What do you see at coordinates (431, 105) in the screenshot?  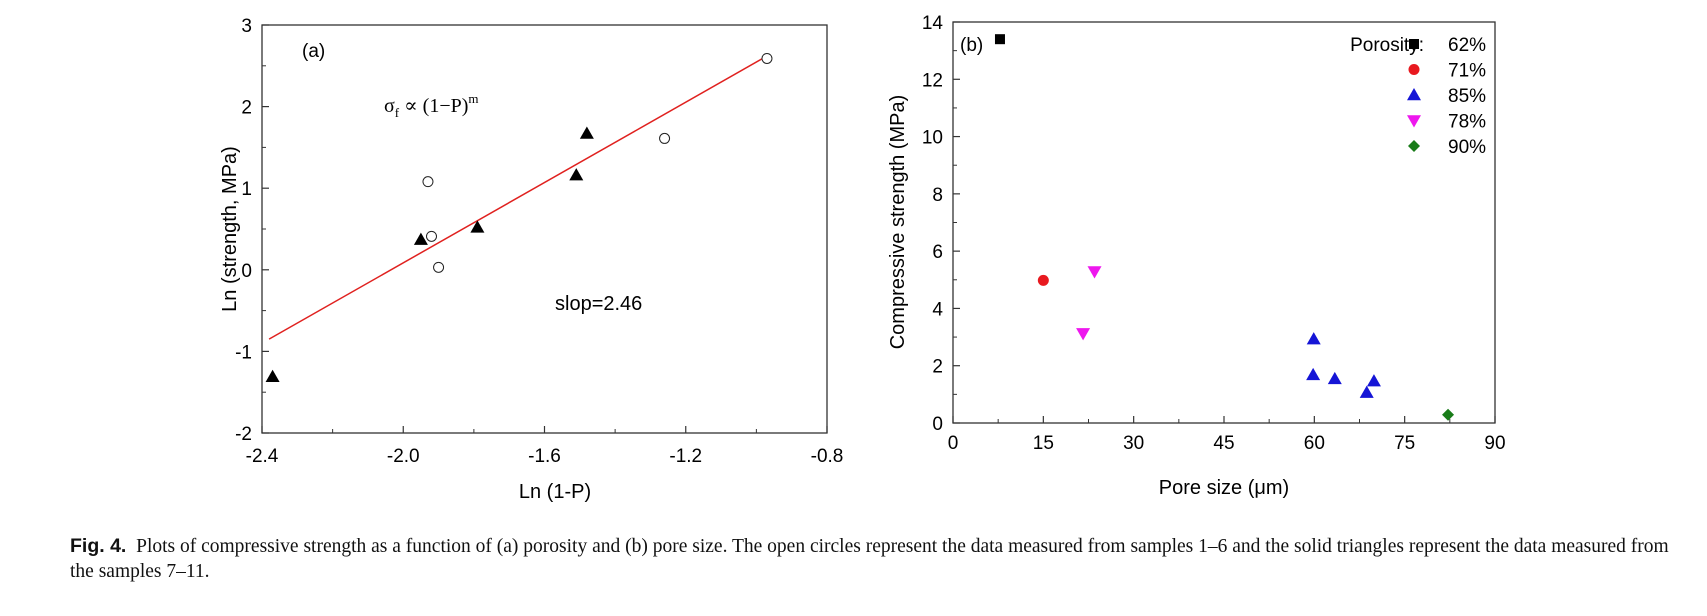 I see `panel-a-equation: σf ∝ (1−P)m` at bounding box center [431, 105].